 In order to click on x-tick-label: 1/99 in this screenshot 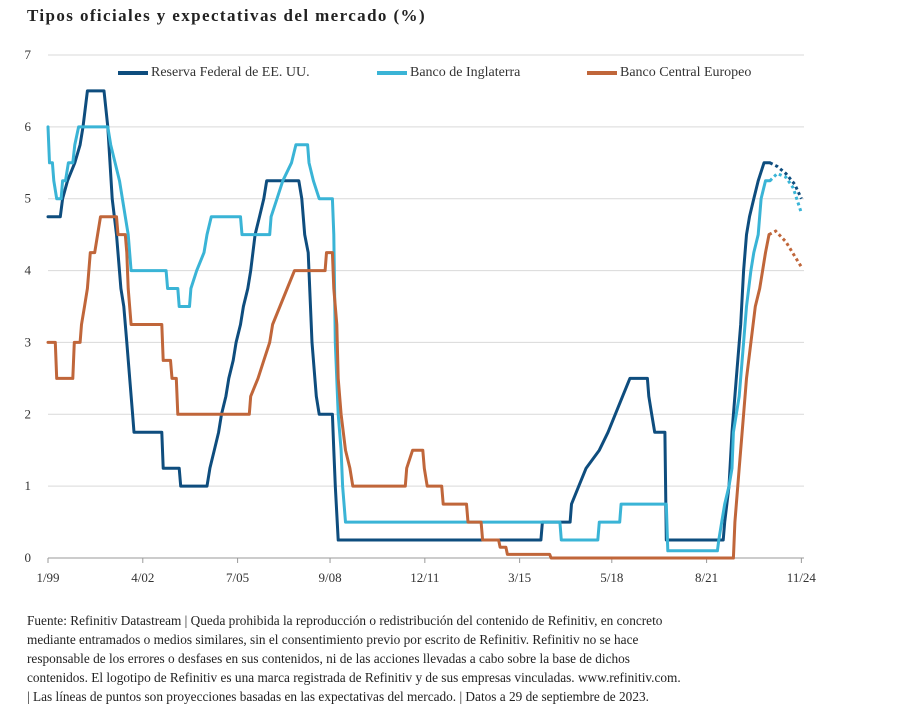, I will do `click(47, 577)`.